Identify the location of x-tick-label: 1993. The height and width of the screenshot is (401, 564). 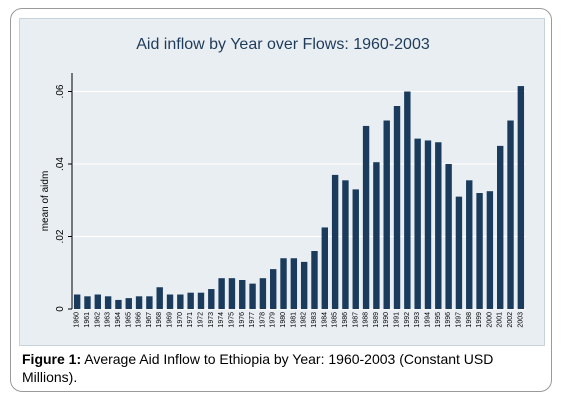
(417, 320).